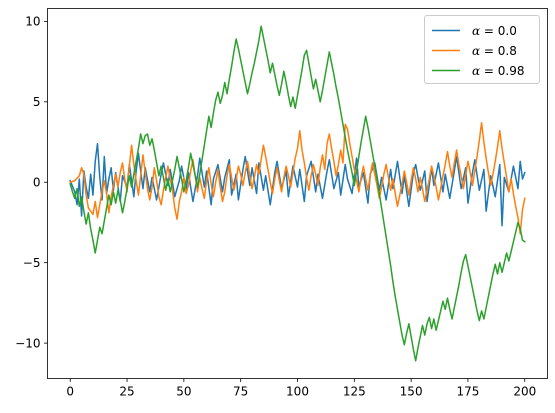 Image resolution: width=555 pixels, height=413 pixels. Describe the element at coordinates (524, 392) in the screenshot. I see `x-tick-label: 200` at that location.